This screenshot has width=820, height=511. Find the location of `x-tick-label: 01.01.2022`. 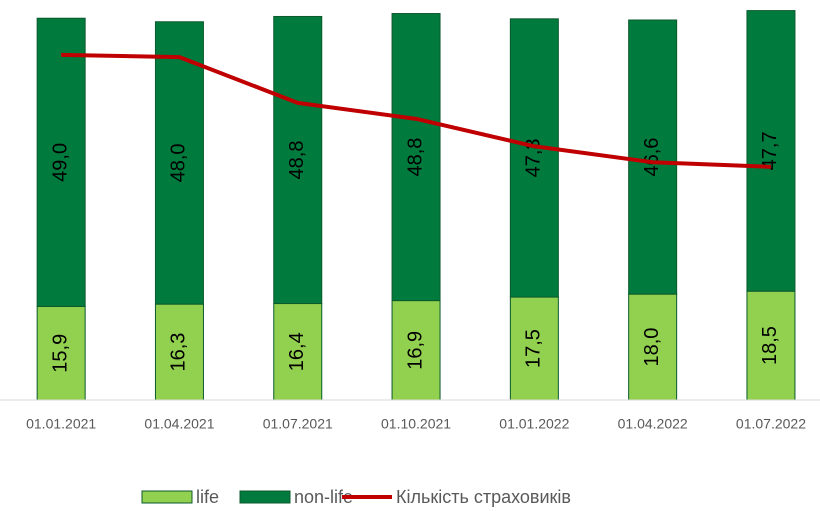

x-tick-label: 01.01.2022 is located at coordinates (534, 424).